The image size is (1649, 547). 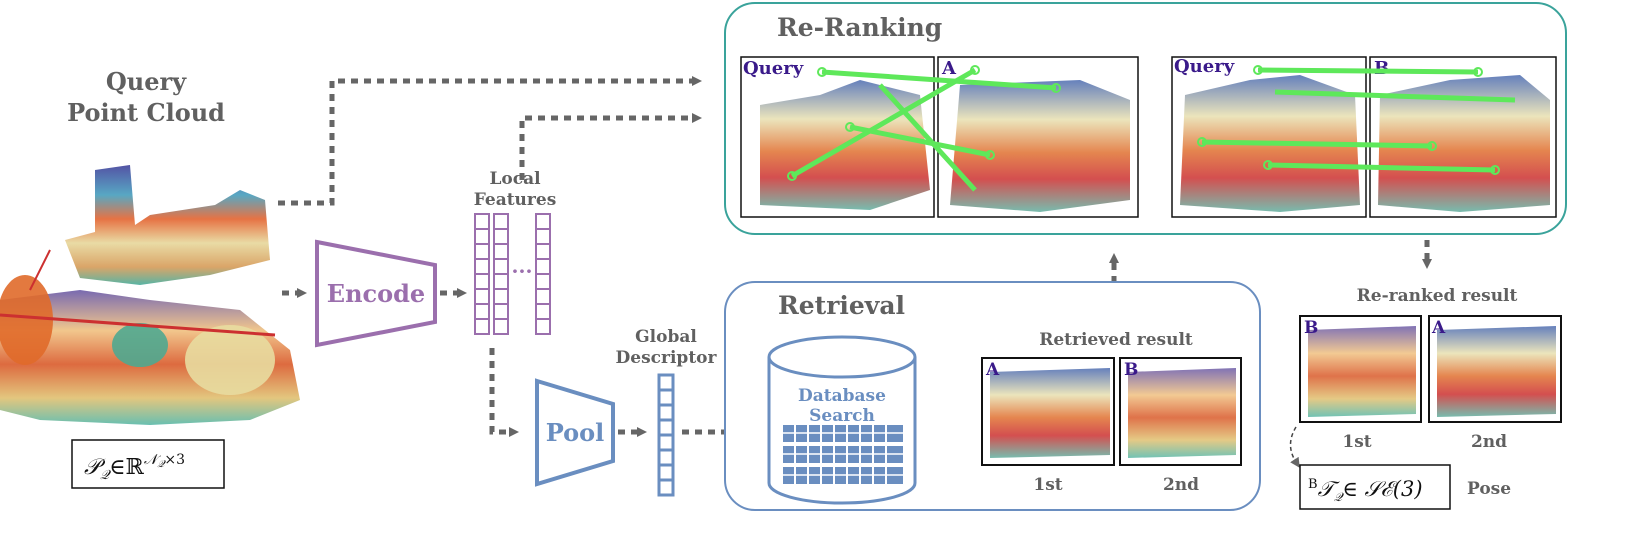 What do you see at coordinates (1382, 489) in the screenshot?
I see `pose-formula-rel: ∈ 𝒮ℰ(3)` at bounding box center [1382, 489].